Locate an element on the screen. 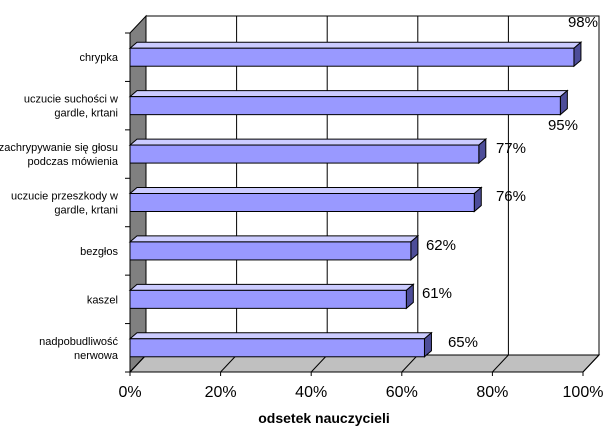 The image size is (616, 428). data-label: 77% is located at coordinates (511, 148).